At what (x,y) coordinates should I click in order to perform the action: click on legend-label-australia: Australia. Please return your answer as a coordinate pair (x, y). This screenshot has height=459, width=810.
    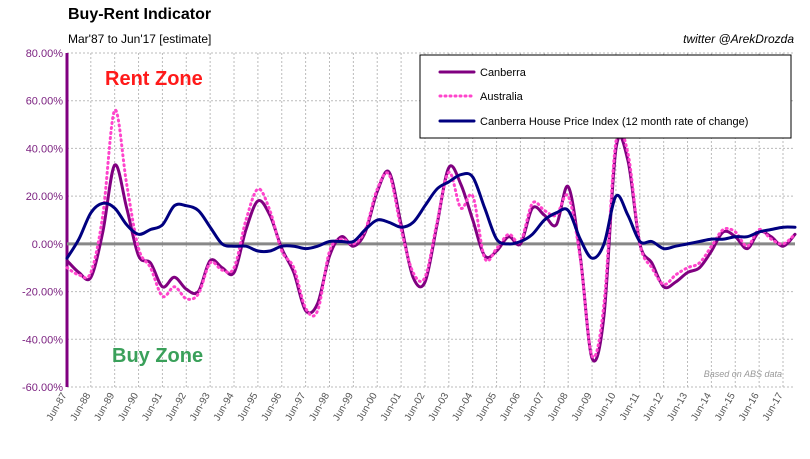
    Looking at the image, I should click on (502, 97).